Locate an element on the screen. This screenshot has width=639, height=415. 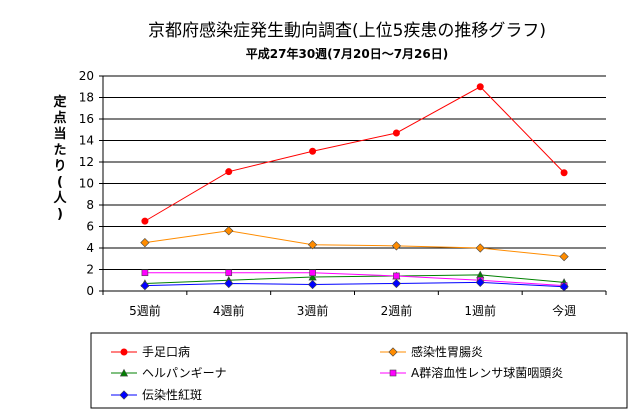
y-tick-label: 4 is located at coordinates (90, 248).